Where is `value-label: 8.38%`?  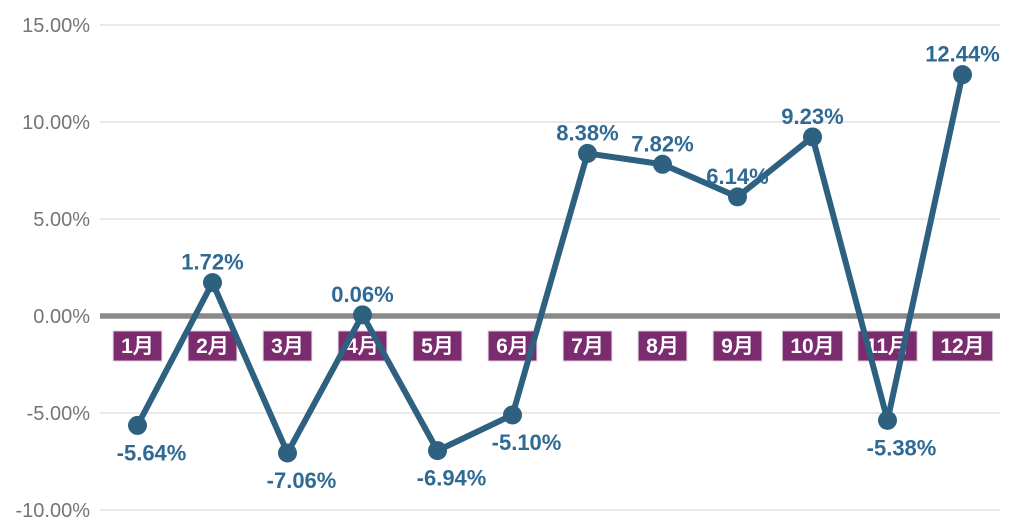 value-label: 8.38% is located at coordinates (587, 132).